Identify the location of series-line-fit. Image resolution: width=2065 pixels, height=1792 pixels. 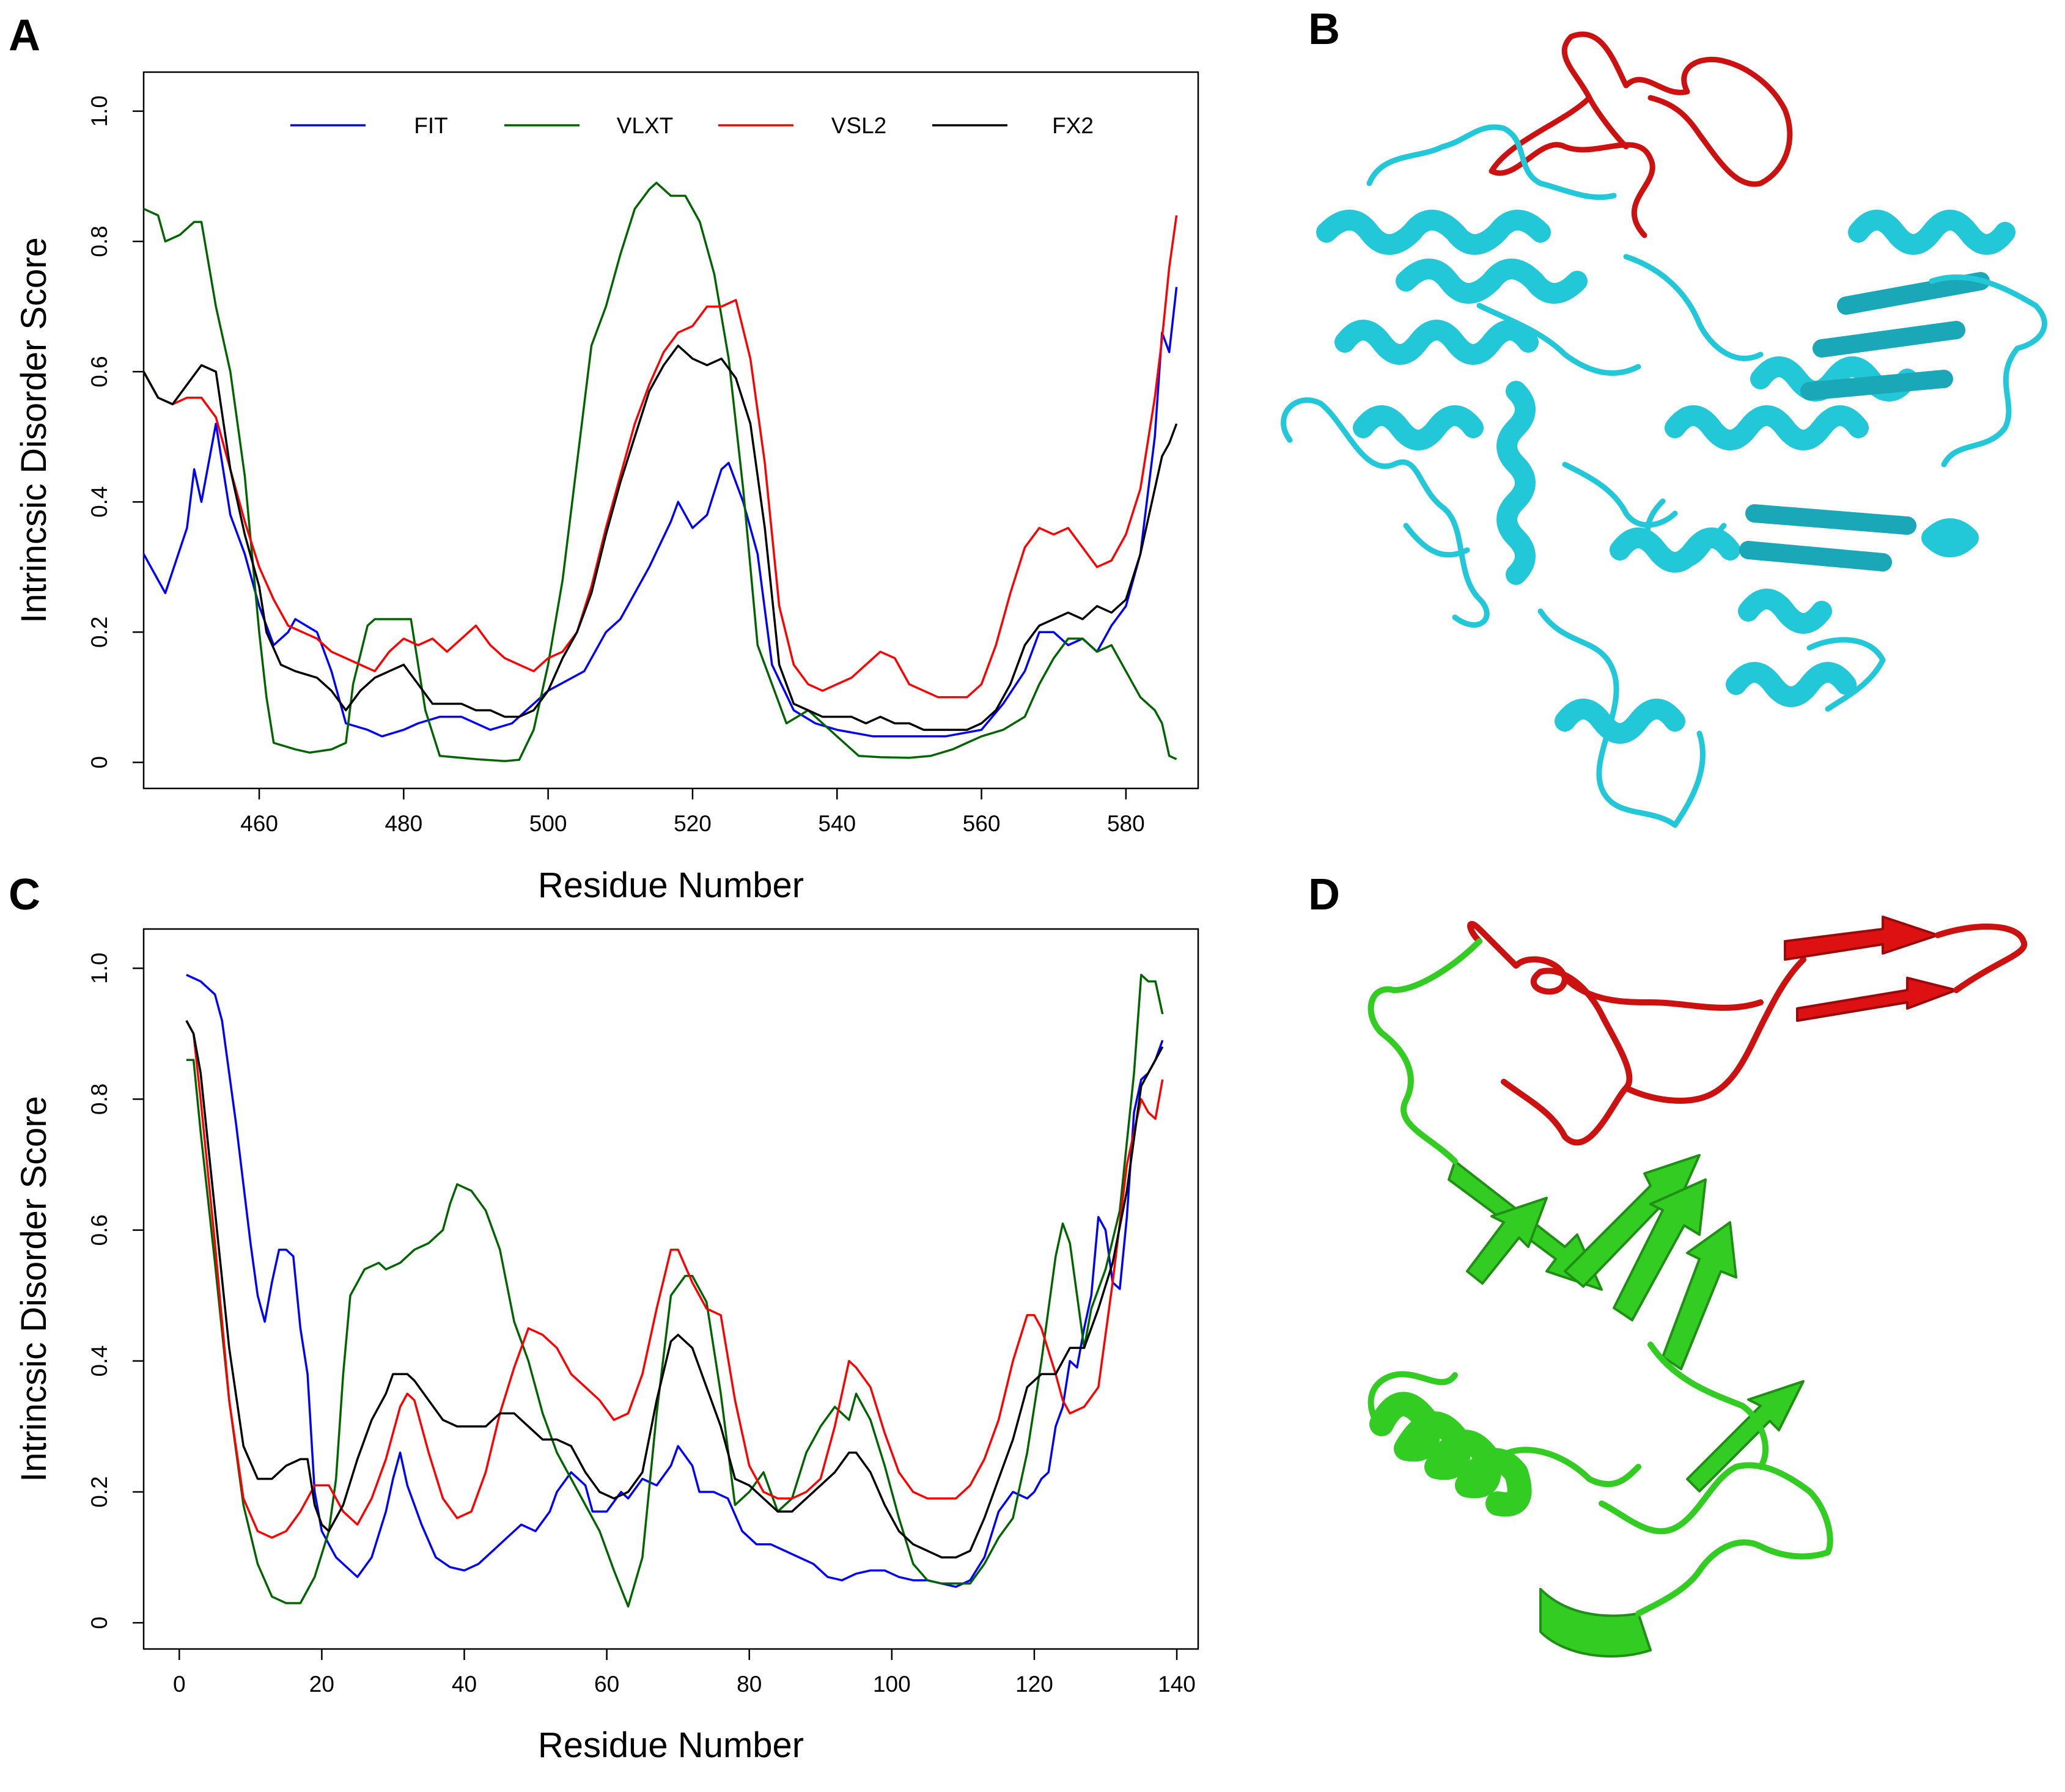
(660, 512).